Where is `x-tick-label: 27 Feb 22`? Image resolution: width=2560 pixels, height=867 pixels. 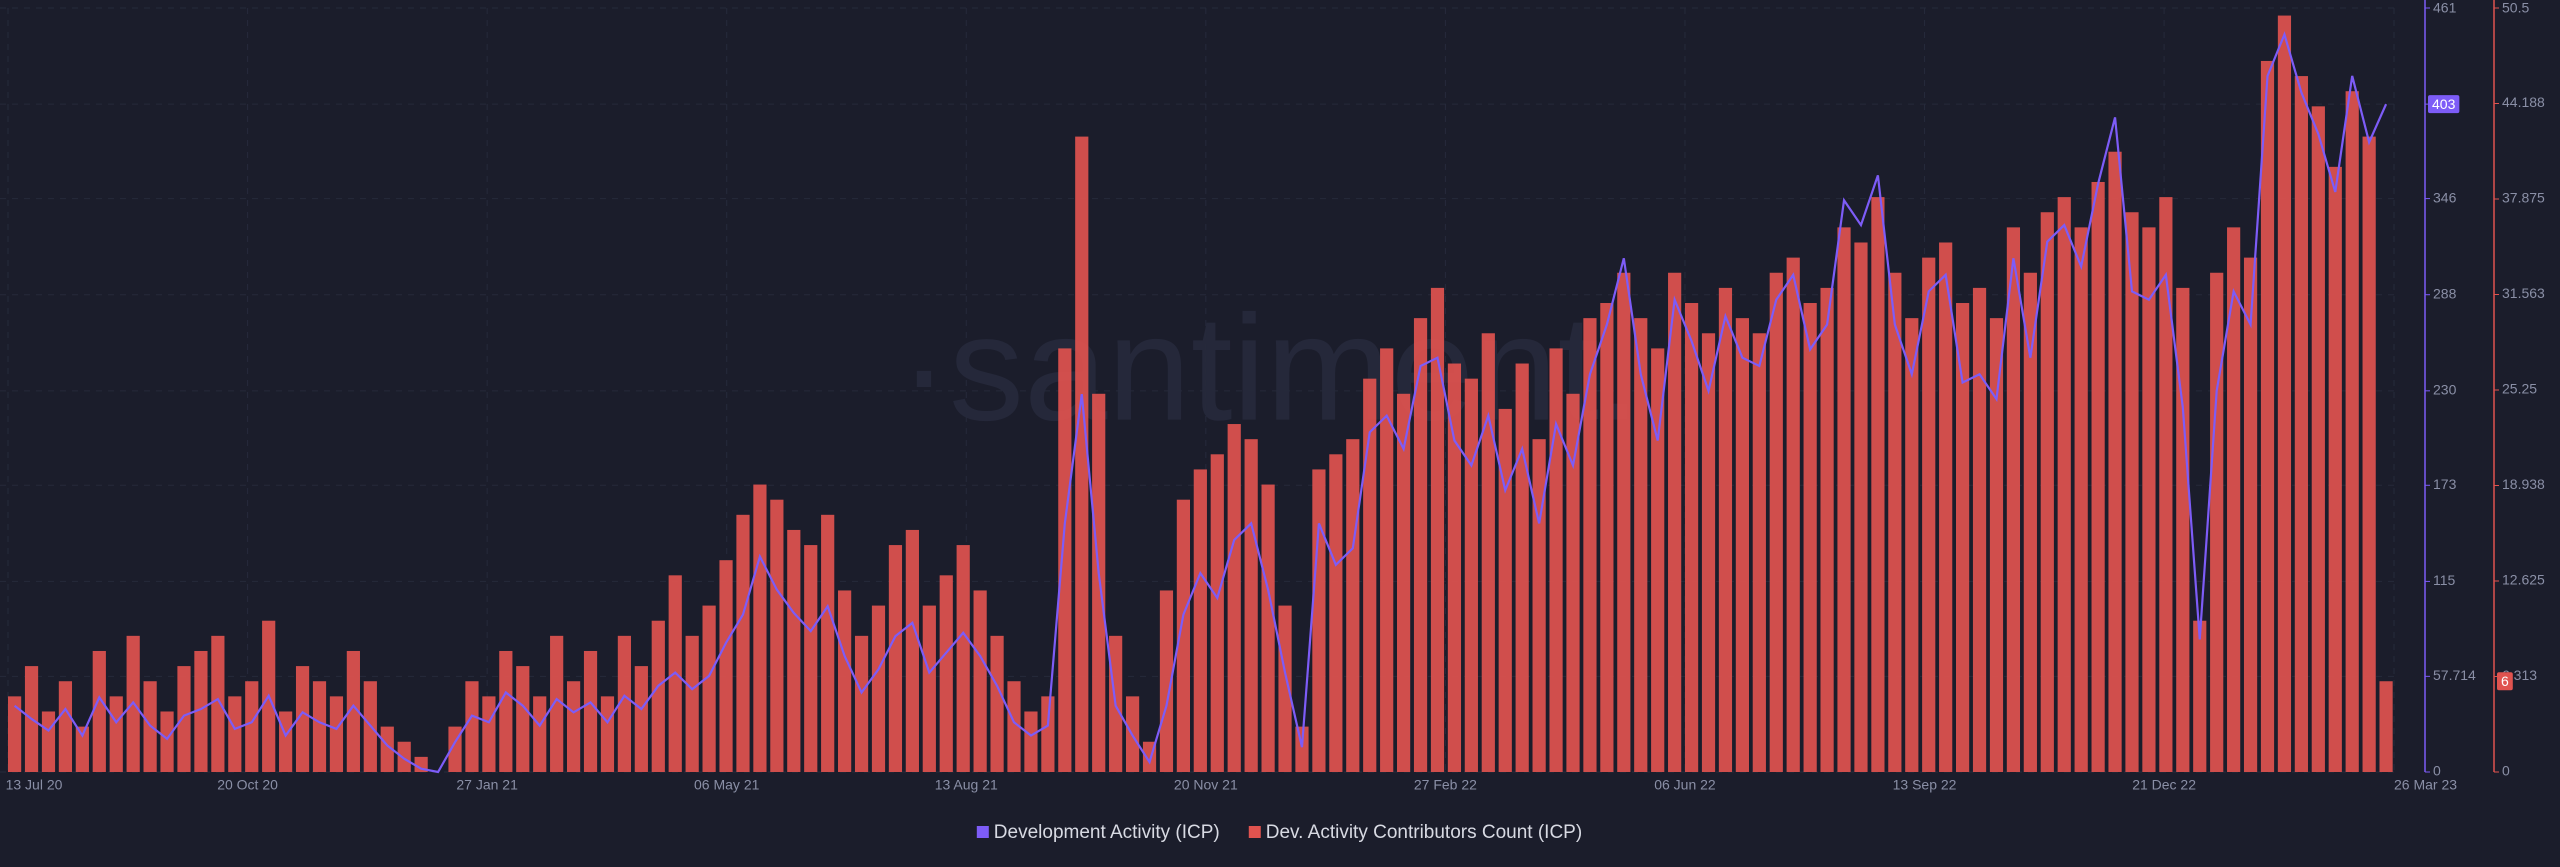 x-tick-label: 27 Feb 22 is located at coordinates (1445, 785).